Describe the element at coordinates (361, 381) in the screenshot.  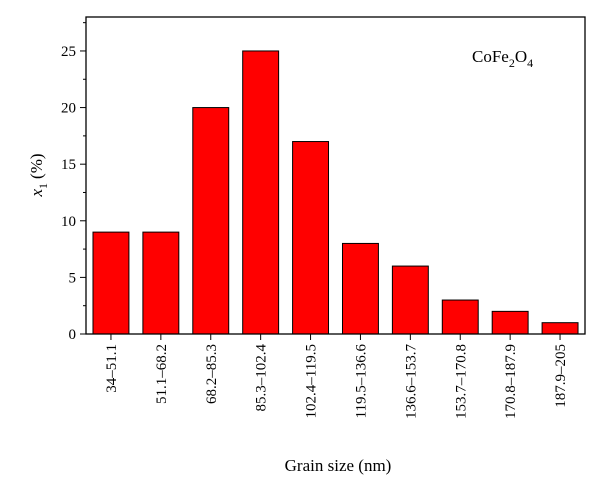
I see `x-tick-label: 119.5–136.6` at that location.